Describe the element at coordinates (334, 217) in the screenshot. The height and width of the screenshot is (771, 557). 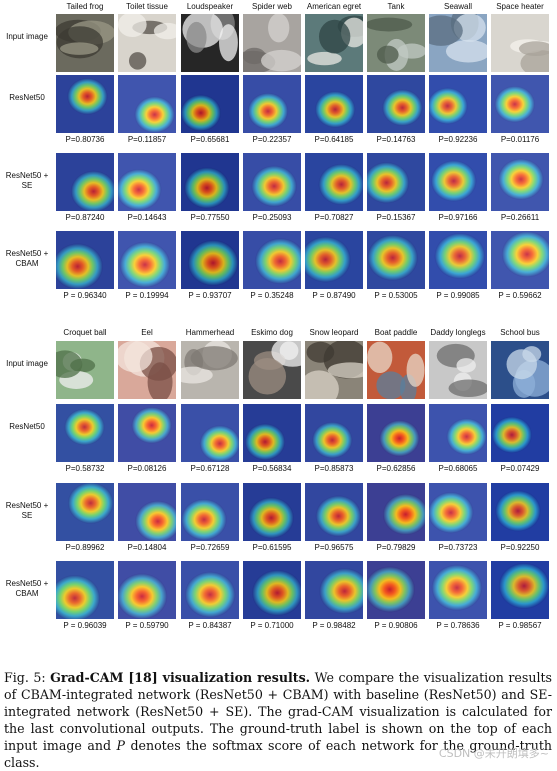
I see `softmax-score: P=0.70827` at that location.